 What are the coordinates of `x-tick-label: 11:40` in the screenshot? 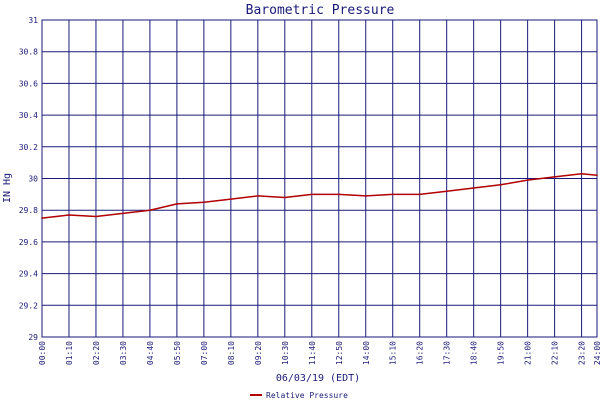 It's located at (312, 353).